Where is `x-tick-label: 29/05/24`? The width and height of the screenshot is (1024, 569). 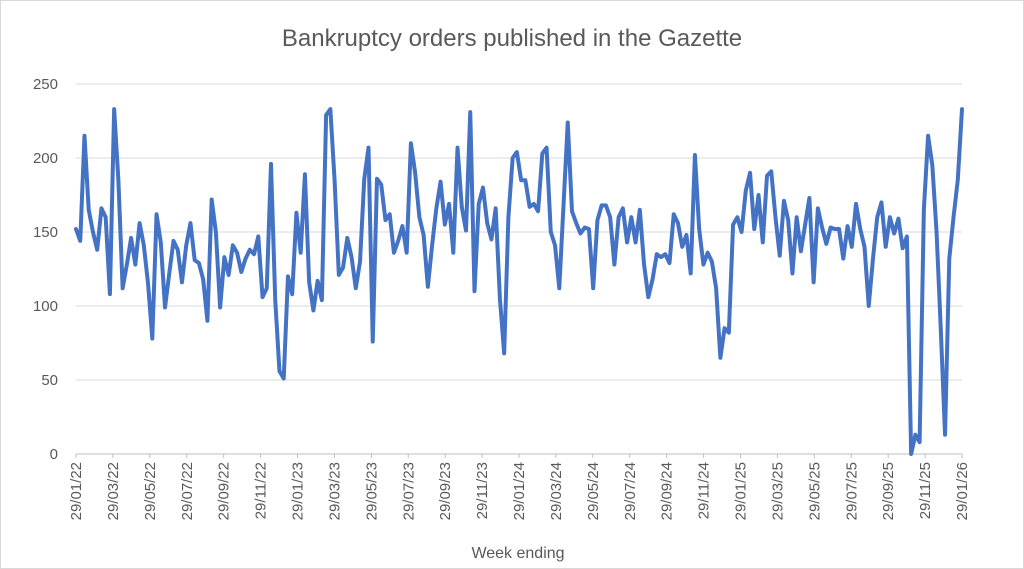 x-tick-label: 29/05/24 is located at coordinates (593, 491).